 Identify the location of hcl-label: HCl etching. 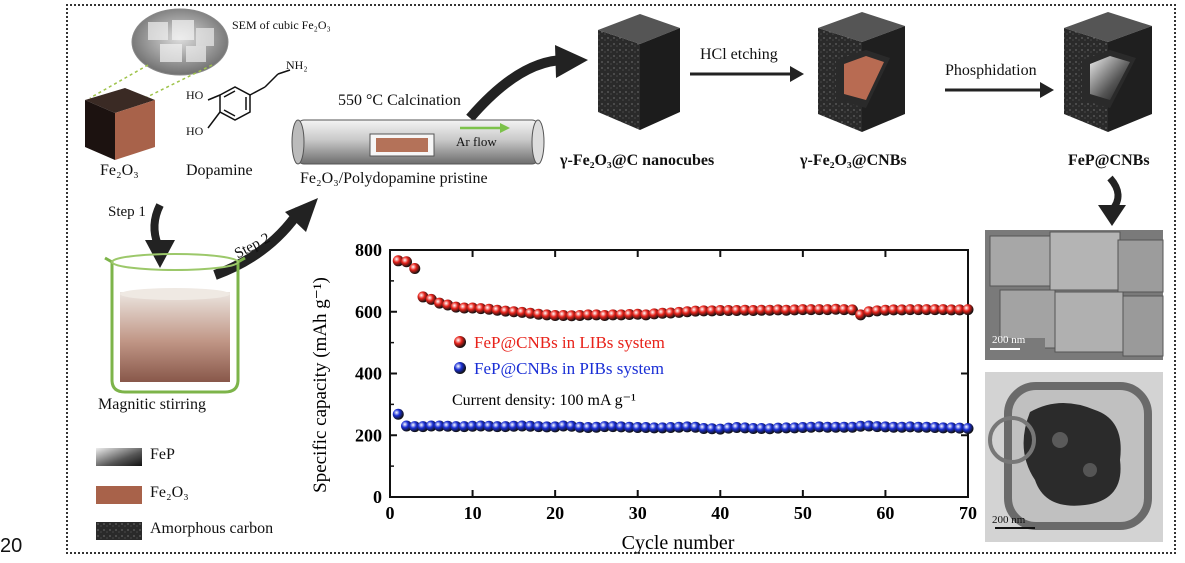
(739, 54).